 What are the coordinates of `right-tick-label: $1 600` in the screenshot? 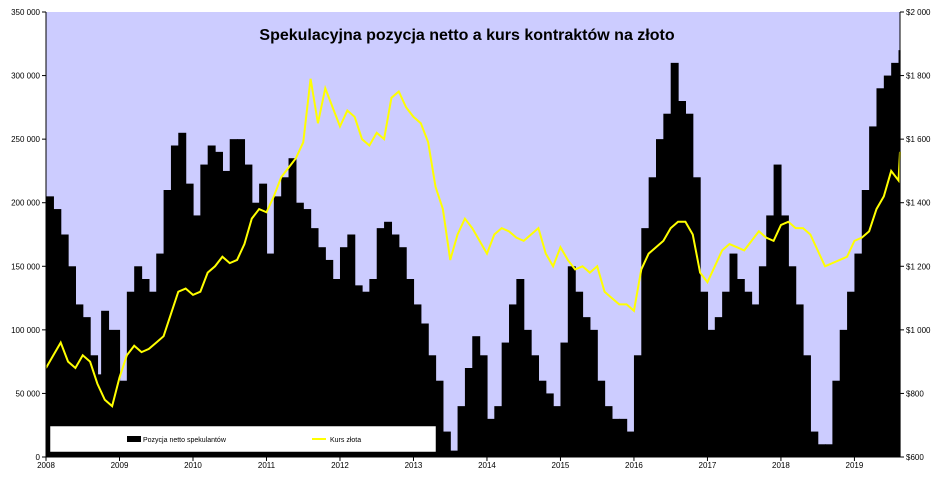 It's located at (918, 139).